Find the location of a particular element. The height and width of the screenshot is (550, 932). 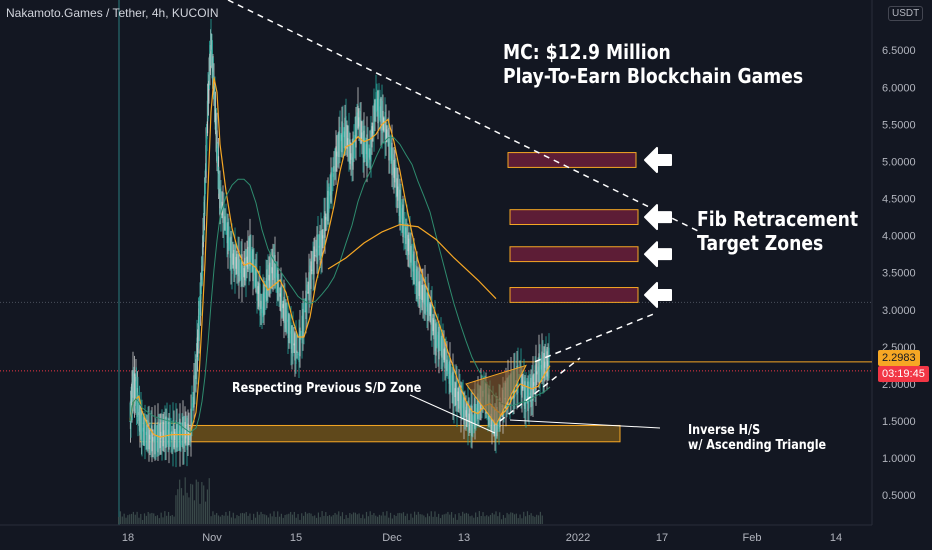

fib-annotation: Fib Retracement Target Zones is located at coordinates (777, 231).